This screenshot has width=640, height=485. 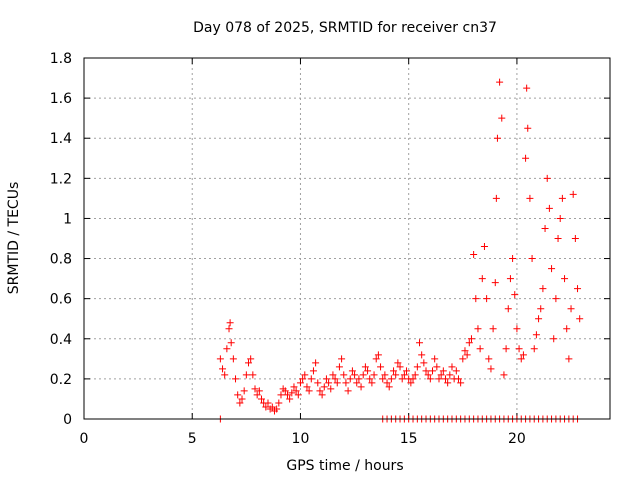 What do you see at coordinates (61, 300) in the screenshot?
I see `y-tick-label: 0.6` at bounding box center [61, 300].